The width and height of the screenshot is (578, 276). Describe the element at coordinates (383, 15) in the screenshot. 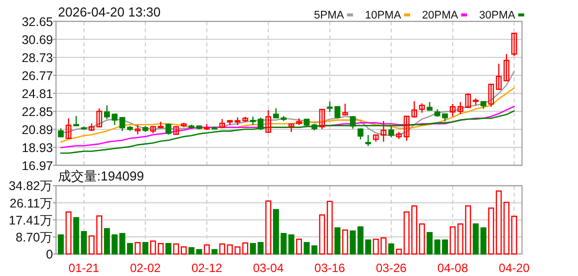

I see `legend-label: 10PMA` at that location.